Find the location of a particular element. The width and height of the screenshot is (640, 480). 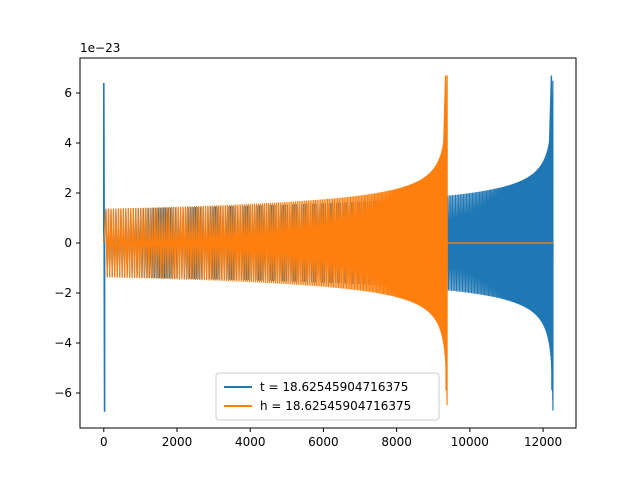

x-tick-label: 10000 is located at coordinates (470, 442).